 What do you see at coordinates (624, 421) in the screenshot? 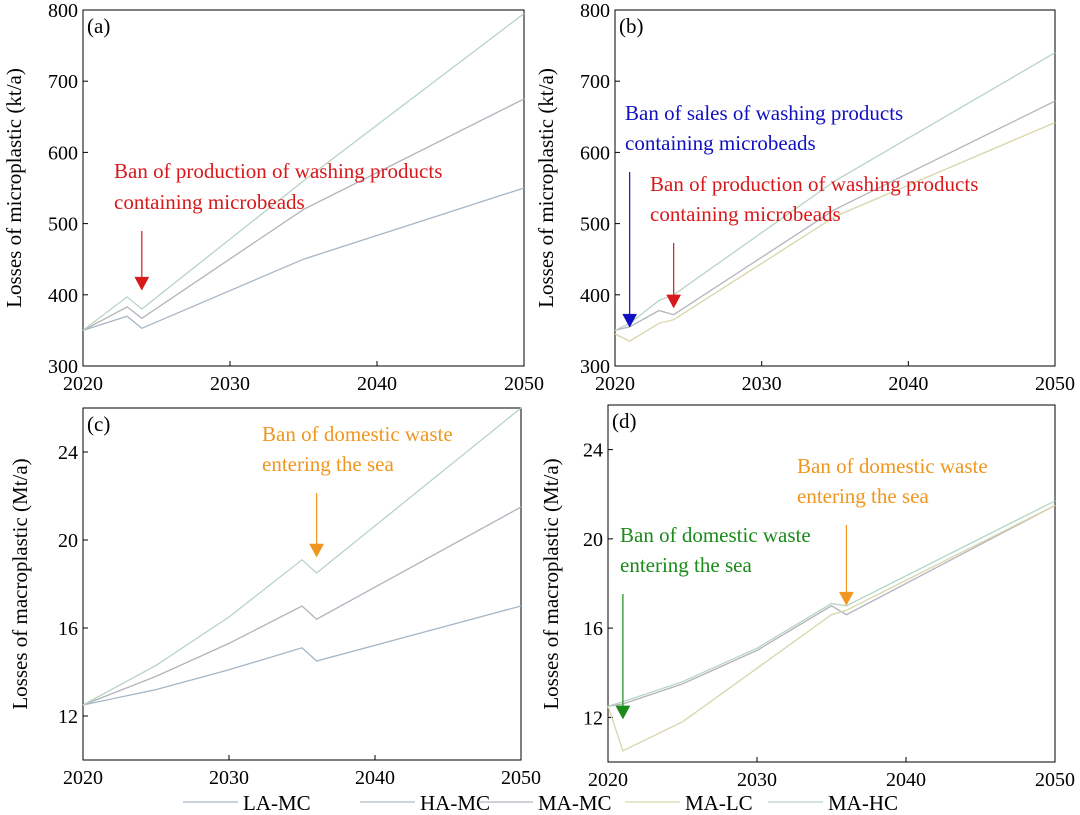
I see `panel-label: (d)` at bounding box center [624, 421].